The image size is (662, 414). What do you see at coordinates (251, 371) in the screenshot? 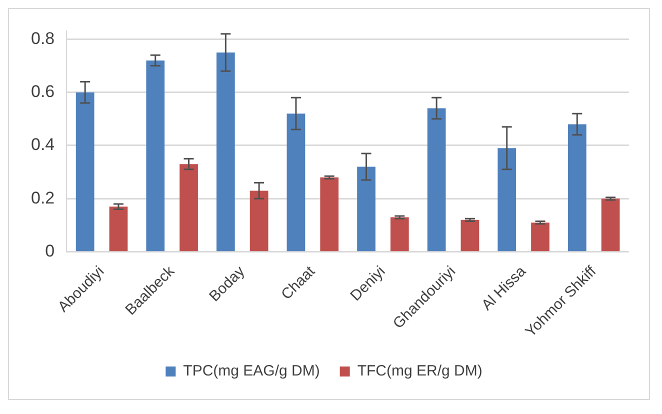
I see `legend-label: TPC(mg EAG/g DM)` at bounding box center [251, 371].